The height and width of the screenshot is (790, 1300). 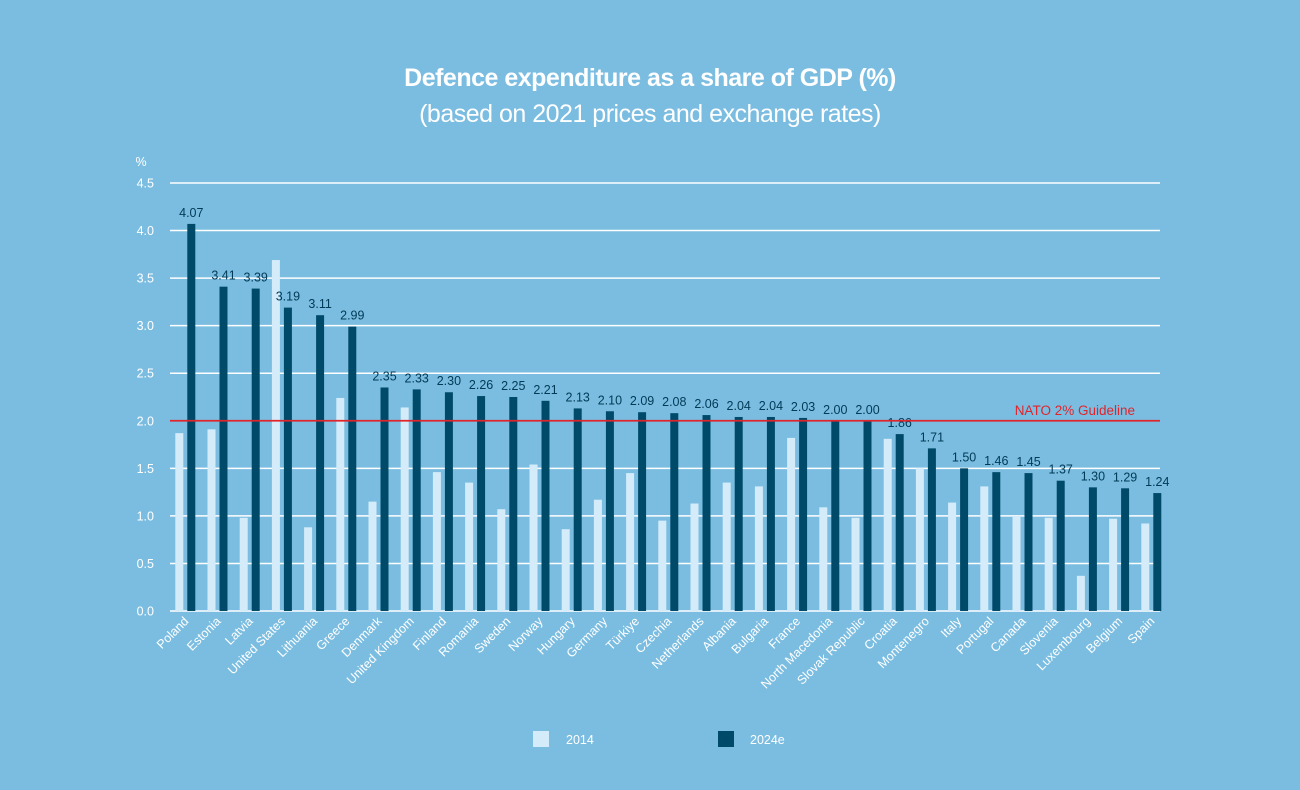 What do you see at coordinates (493, 635) in the screenshot?
I see `x-tick-label: Sweden` at bounding box center [493, 635].